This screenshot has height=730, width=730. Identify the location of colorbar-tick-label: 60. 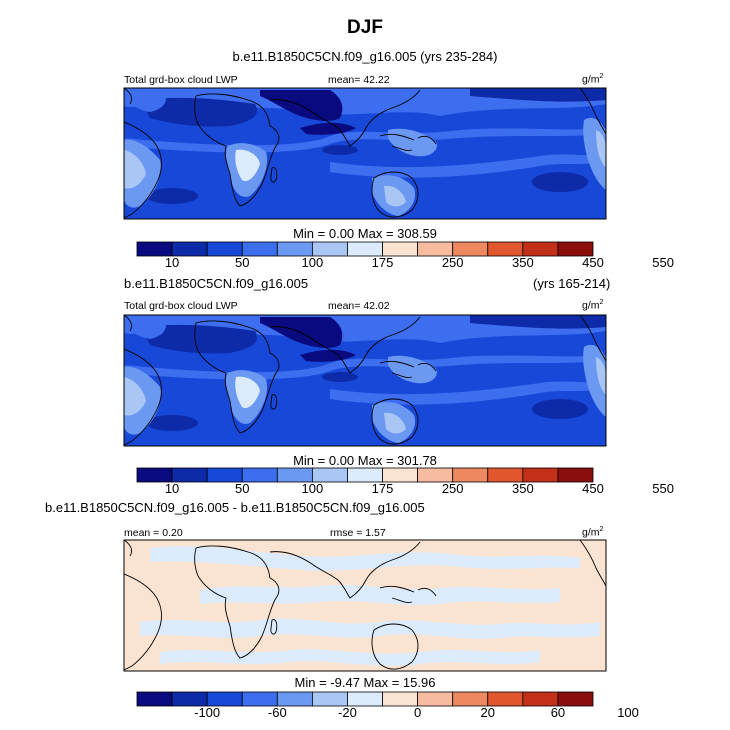
(558, 712).